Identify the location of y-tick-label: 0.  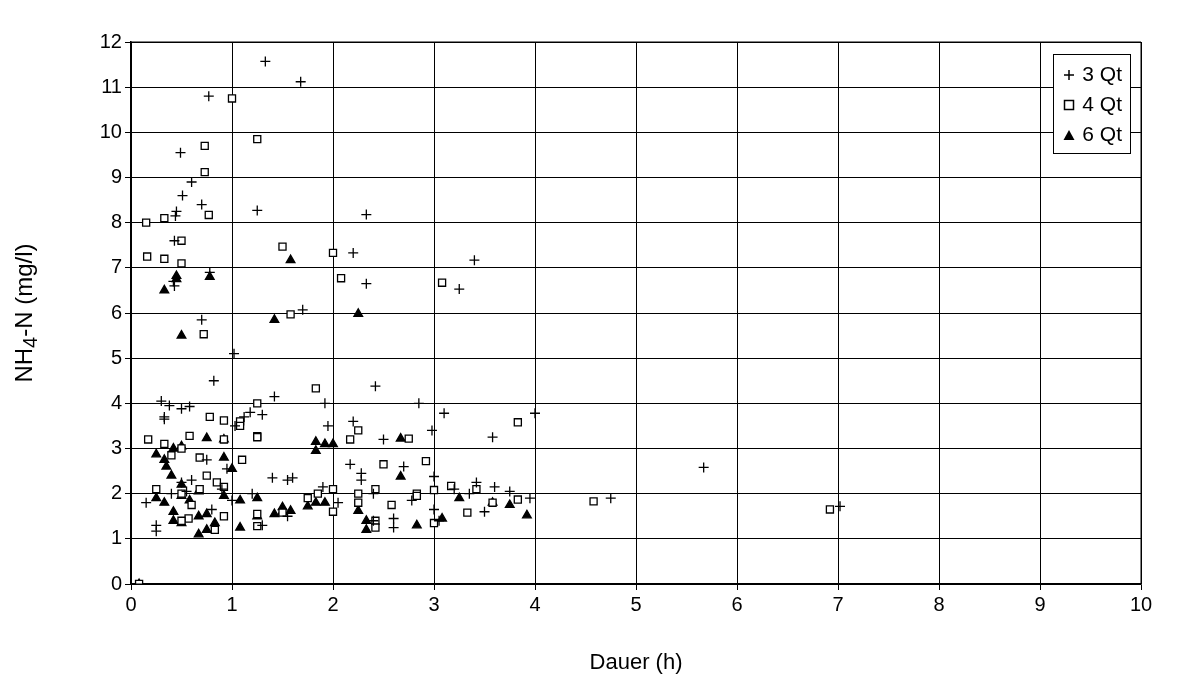
(116, 582).